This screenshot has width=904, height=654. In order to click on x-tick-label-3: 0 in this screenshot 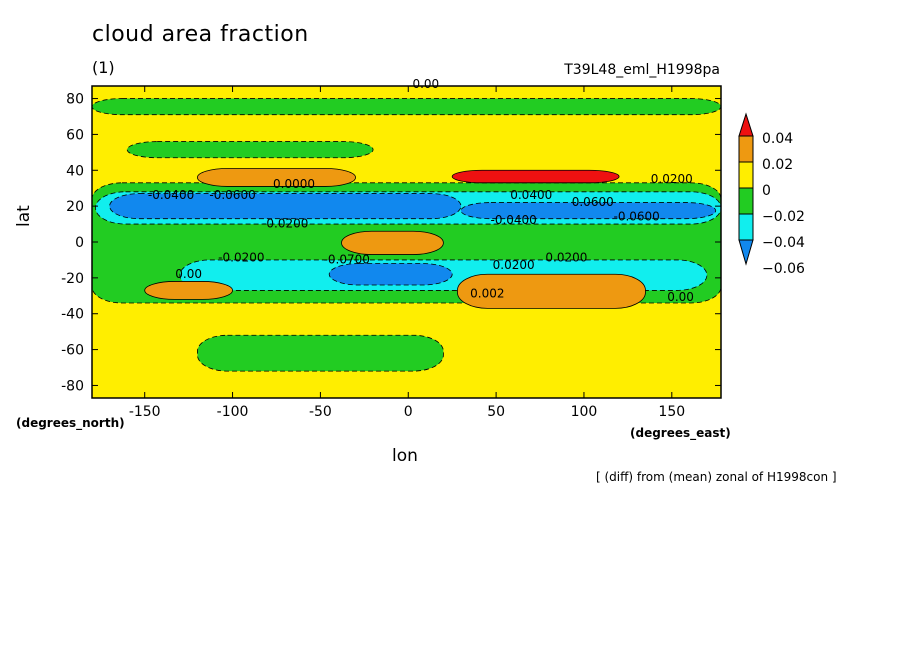, I will do `click(408, 412)`.